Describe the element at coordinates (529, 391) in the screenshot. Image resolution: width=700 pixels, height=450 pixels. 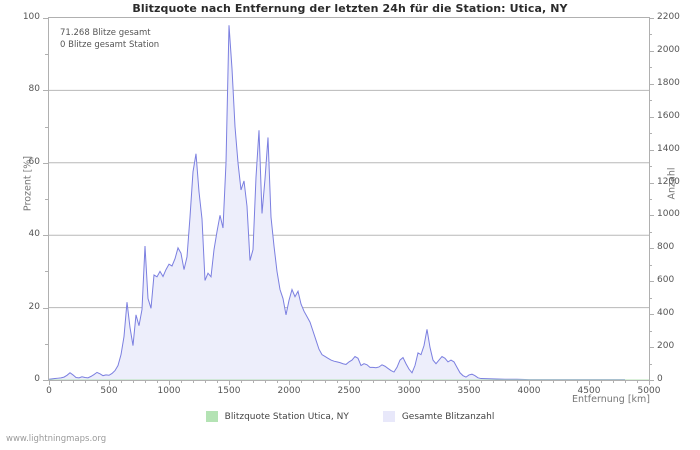
I see `x-tick-4000: 4000` at that location.